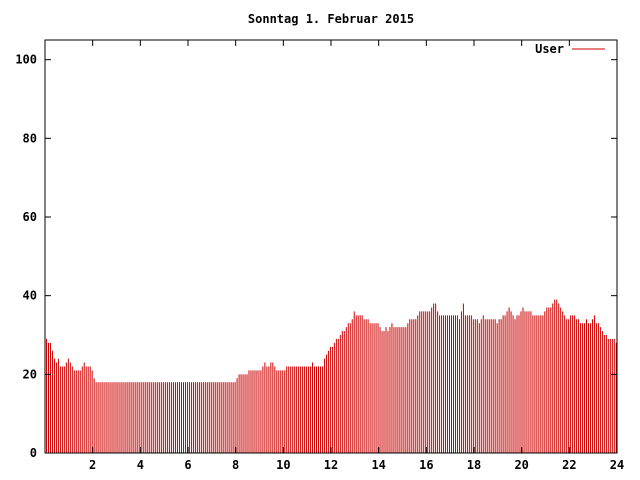 The width and height of the screenshot is (640, 480). Describe the element at coordinates (33, 453) in the screenshot. I see `y-tick-label: 0` at that location.